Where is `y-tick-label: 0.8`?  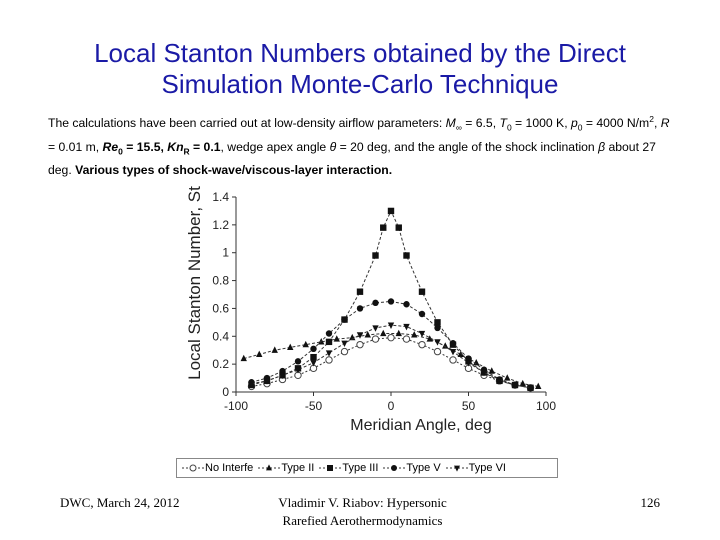 y-tick-label: 0.8 is located at coordinates (220, 281).